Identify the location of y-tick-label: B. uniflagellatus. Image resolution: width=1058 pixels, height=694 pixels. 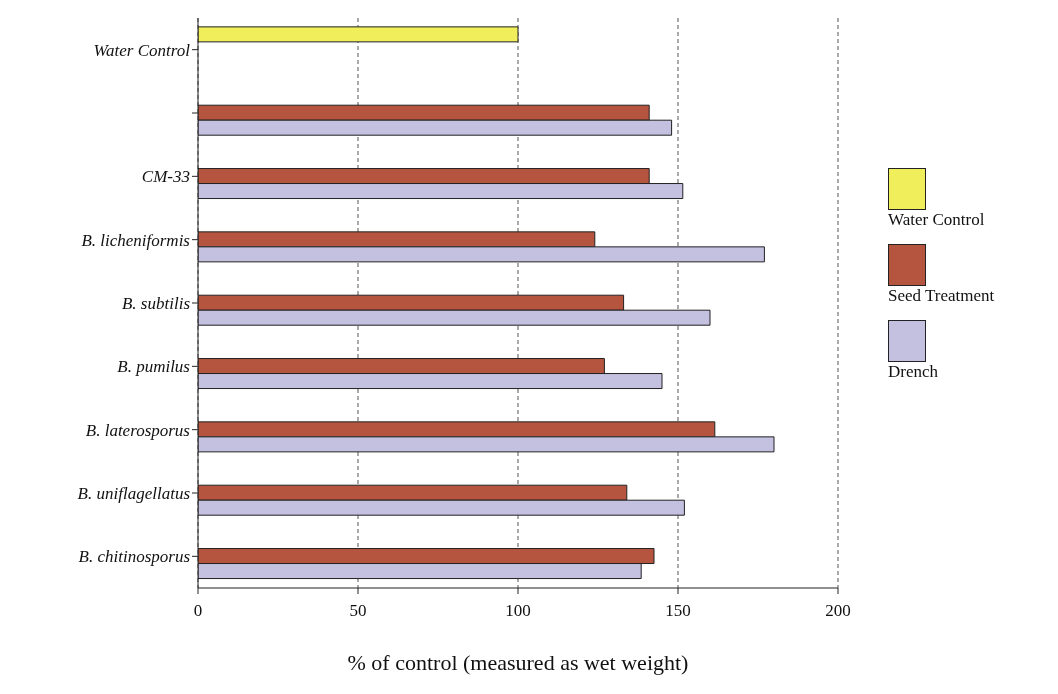
(134, 494).